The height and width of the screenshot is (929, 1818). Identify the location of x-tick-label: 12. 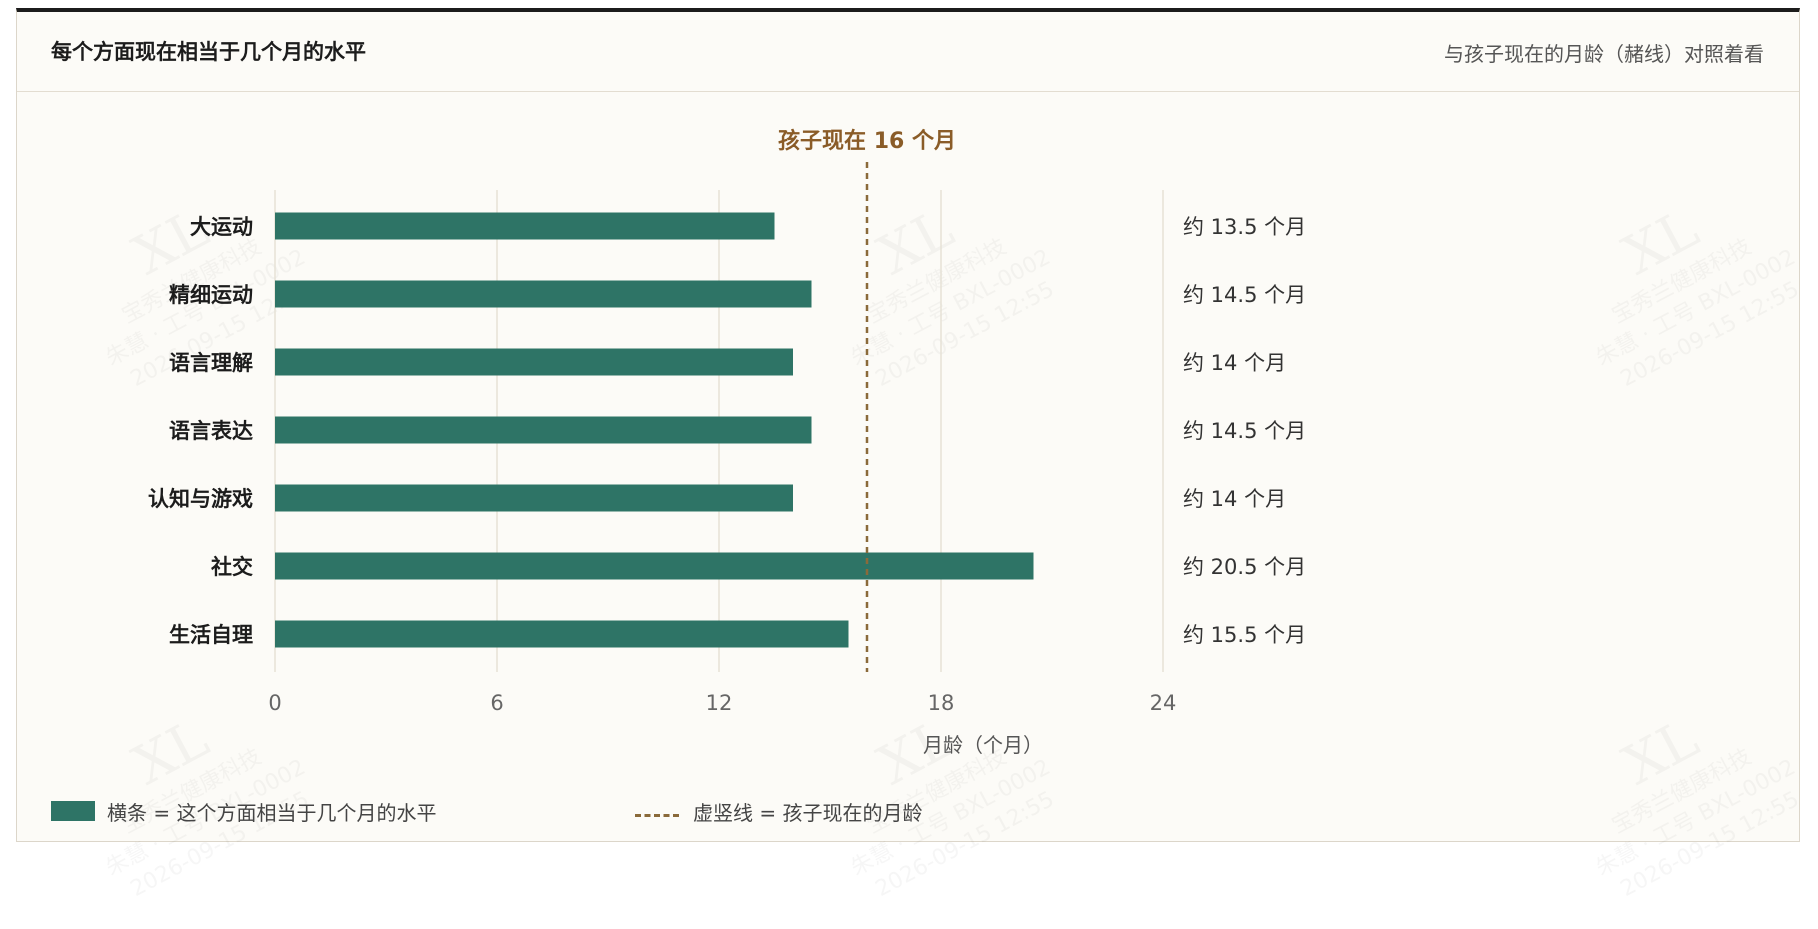
(719, 703).